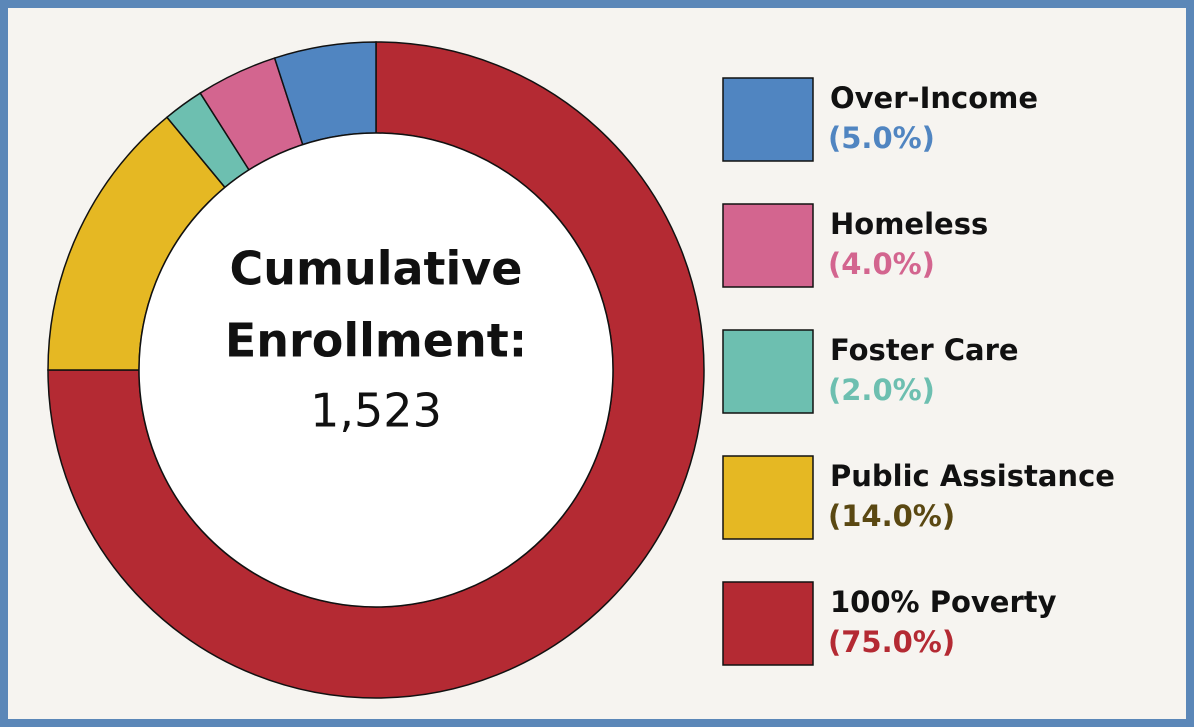 The image size is (1194, 727). What do you see at coordinates (881, 390) in the screenshot?
I see `value-label: (2.0%)` at bounding box center [881, 390].